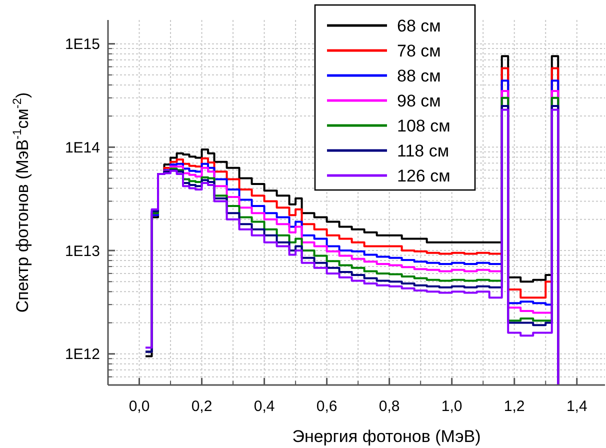  What do you see at coordinates (82, 45) in the screenshot?
I see `y-tick-label: 1E15` at bounding box center [82, 45].